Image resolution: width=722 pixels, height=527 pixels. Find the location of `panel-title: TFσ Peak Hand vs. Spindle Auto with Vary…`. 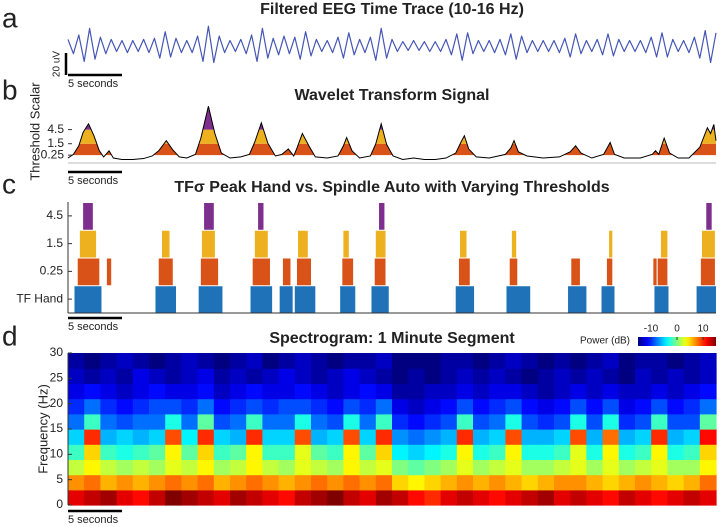

panel-title: TFσ Peak Hand vs. Spindle Auto with Vary… is located at coordinates (391, 187).